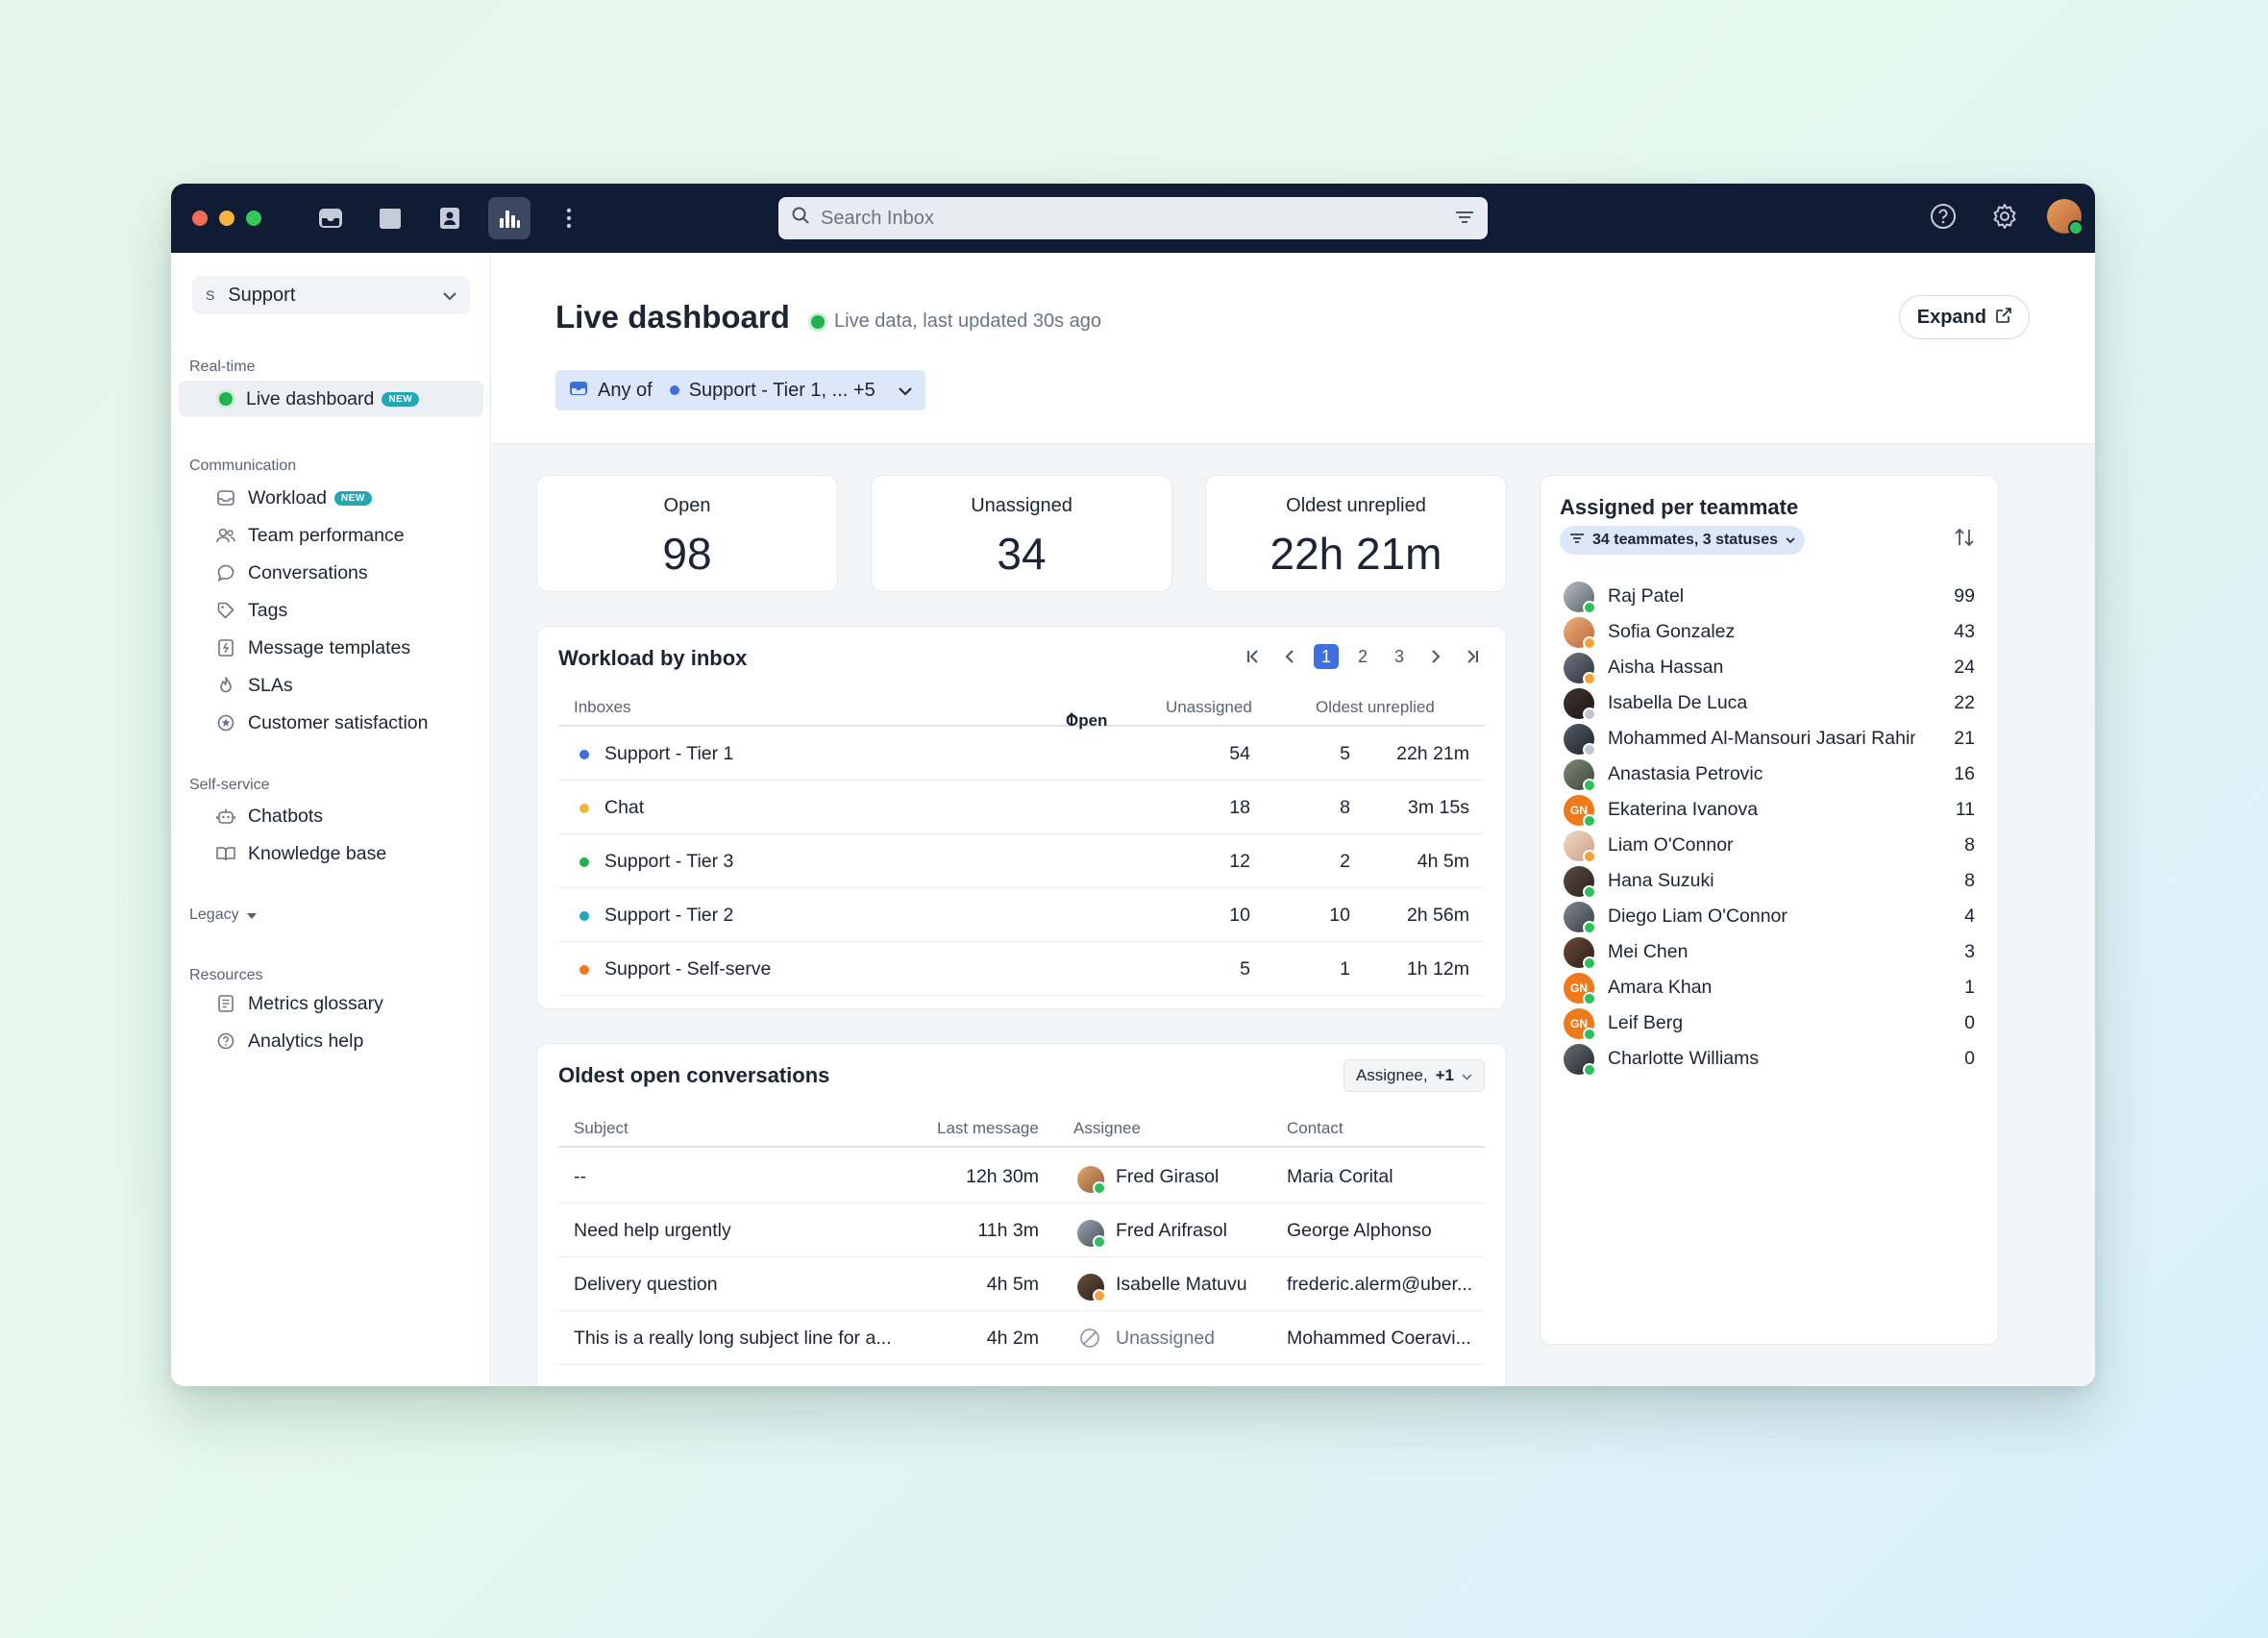 The width and height of the screenshot is (2268, 1638). What do you see at coordinates (601, 1128) in the screenshot?
I see `column-header-subject: Subject` at bounding box center [601, 1128].